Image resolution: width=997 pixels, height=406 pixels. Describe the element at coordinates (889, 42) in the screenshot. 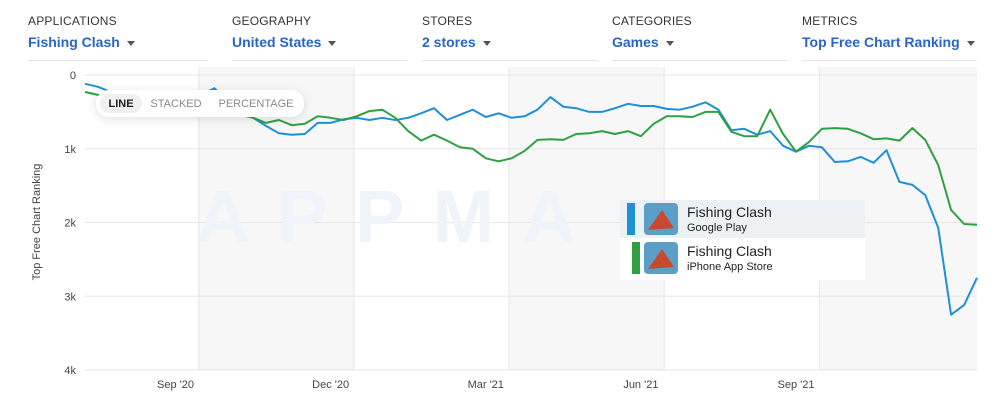

I see `filter-value: Top Free Chart Ranking` at that location.